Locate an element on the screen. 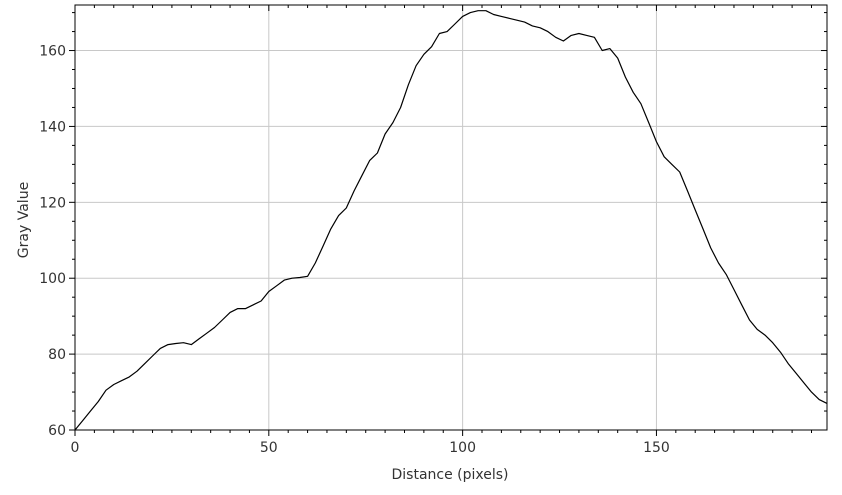  x-axis-label: Distance (pixels) is located at coordinates (449, 475).